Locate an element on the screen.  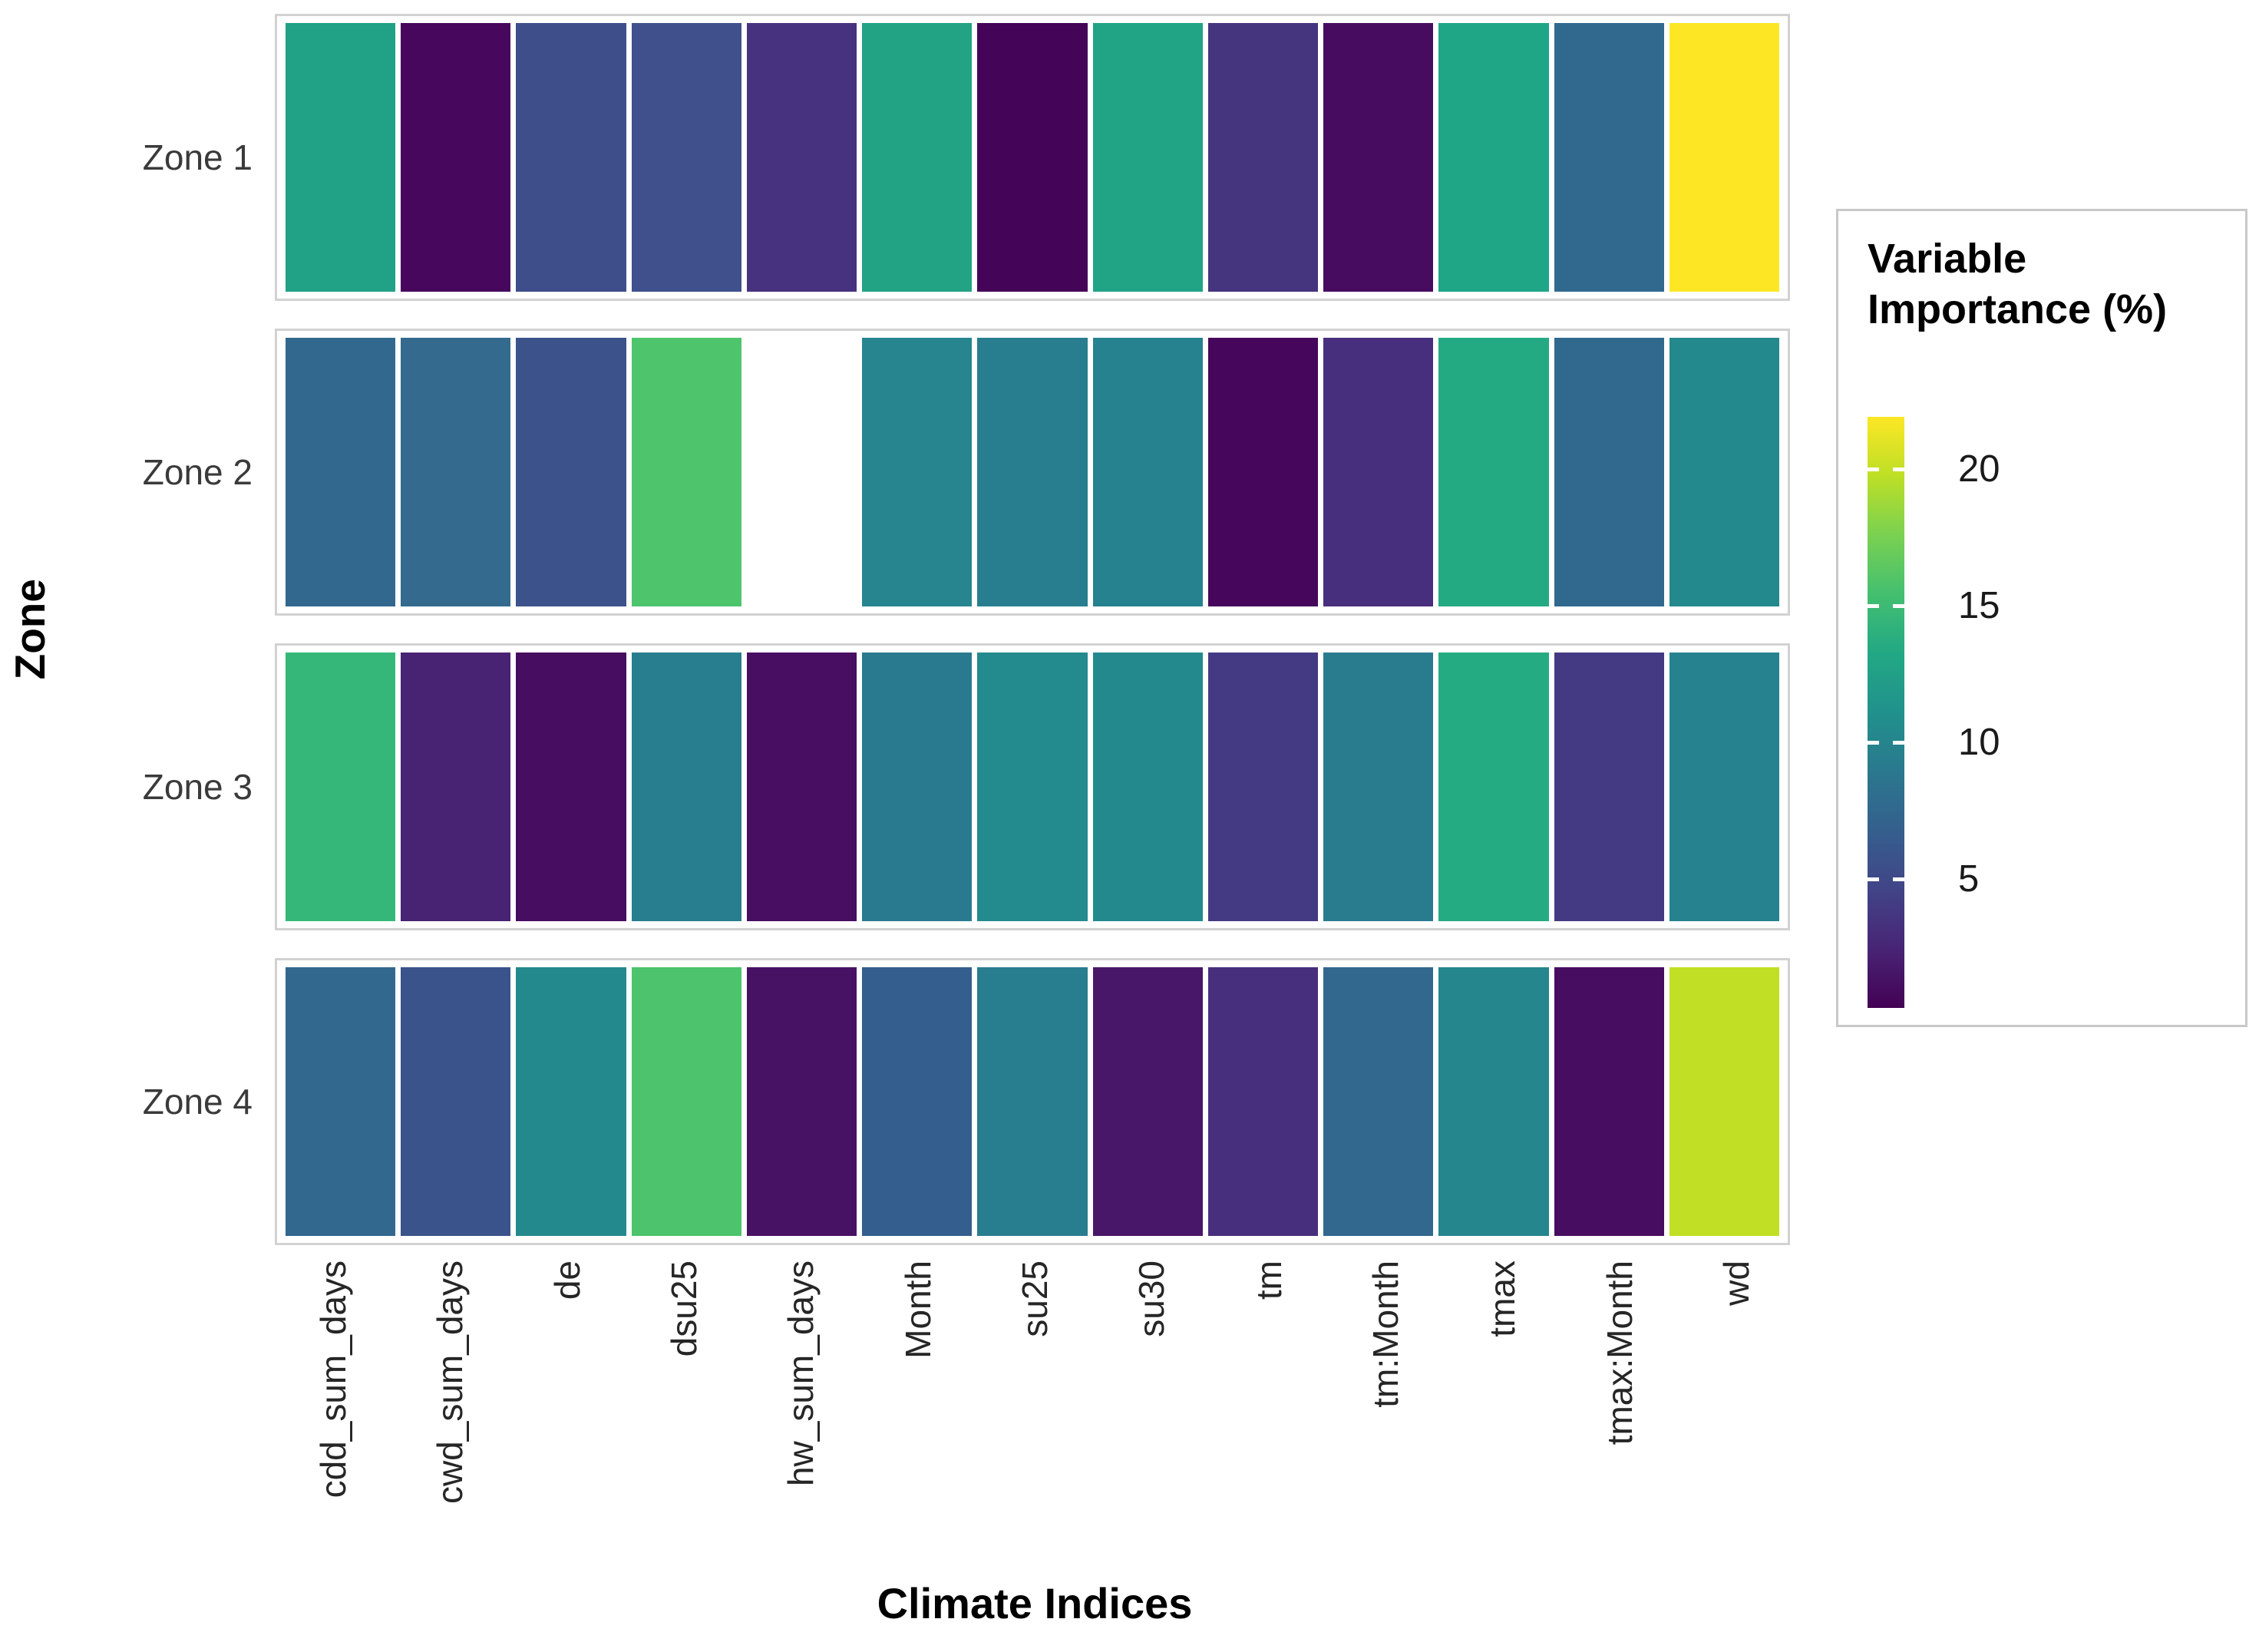
y-axis-tick-label: Zone 3 is located at coordinates (197, 787).